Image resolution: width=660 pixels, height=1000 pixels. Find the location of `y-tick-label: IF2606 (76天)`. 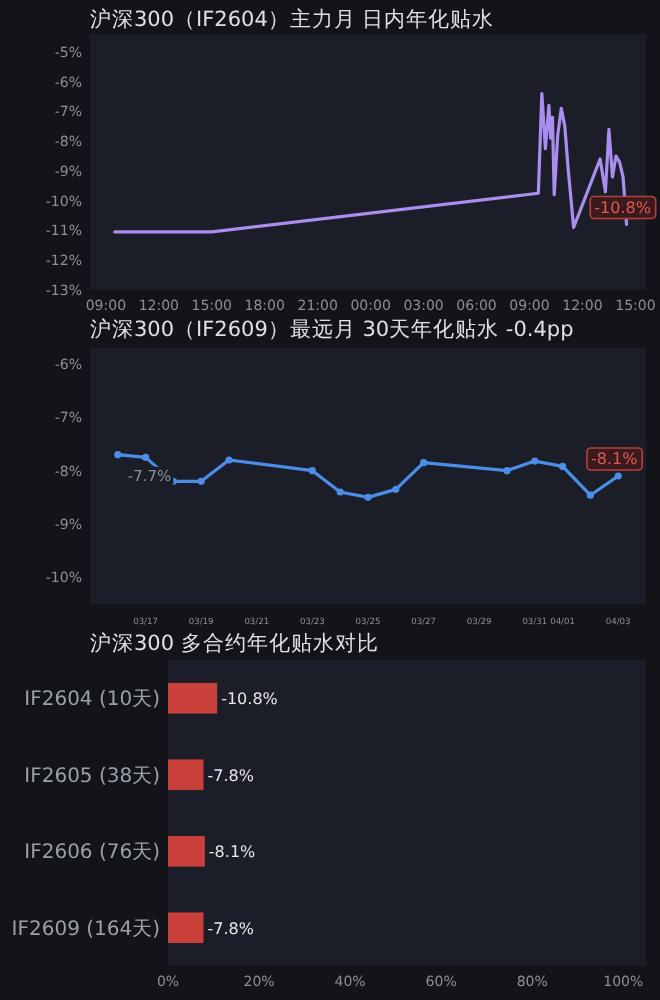

y-tick-label: IF2606 (76天) is located at coordinates (92, 853).